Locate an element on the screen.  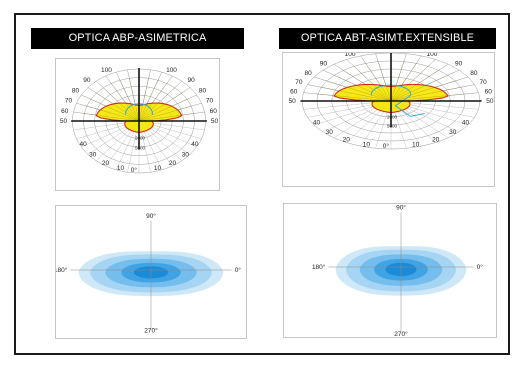
isolux-diagram-left-svg: 90° 180° 0° 270° is located at coordinates (149, 273).